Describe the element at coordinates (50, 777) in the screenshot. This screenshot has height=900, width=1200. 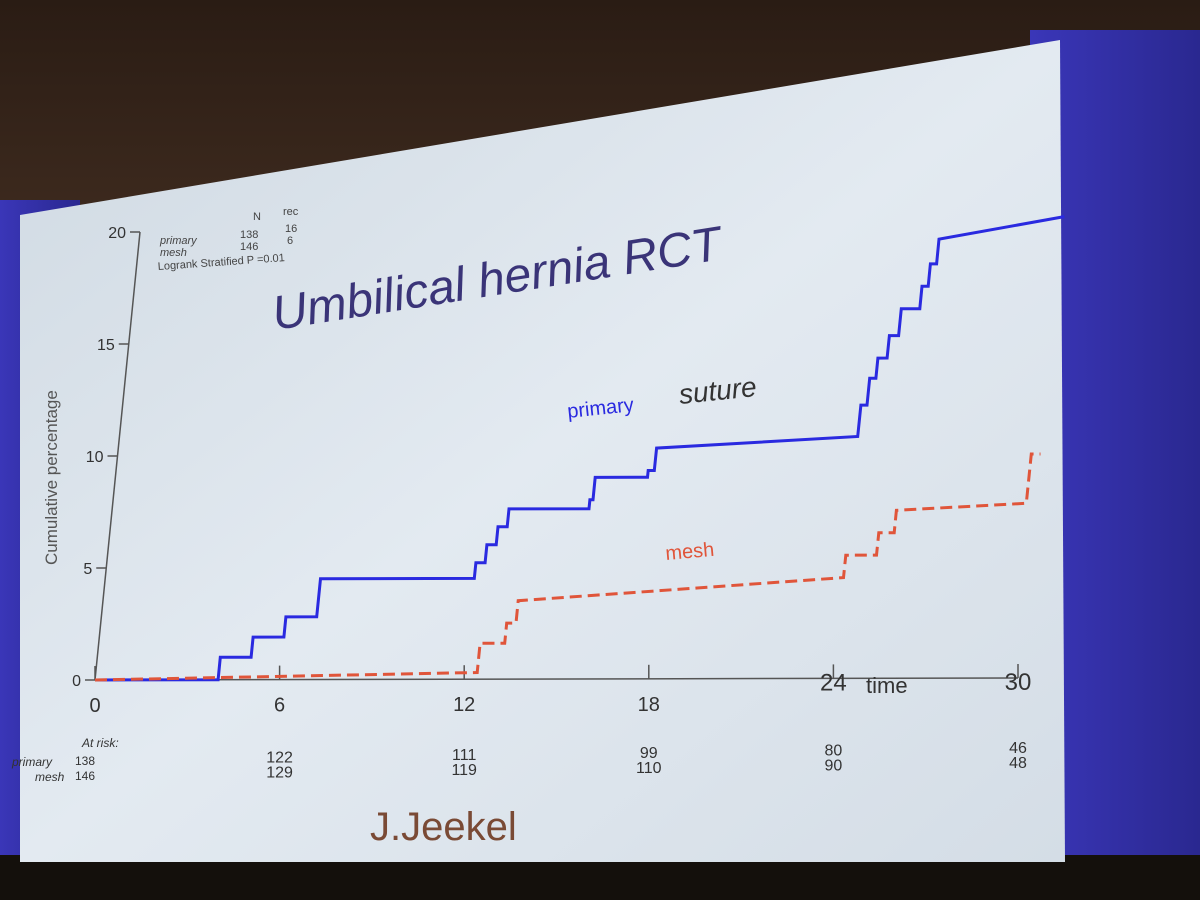
I see `at-risk-row-label: mesh` at that location.